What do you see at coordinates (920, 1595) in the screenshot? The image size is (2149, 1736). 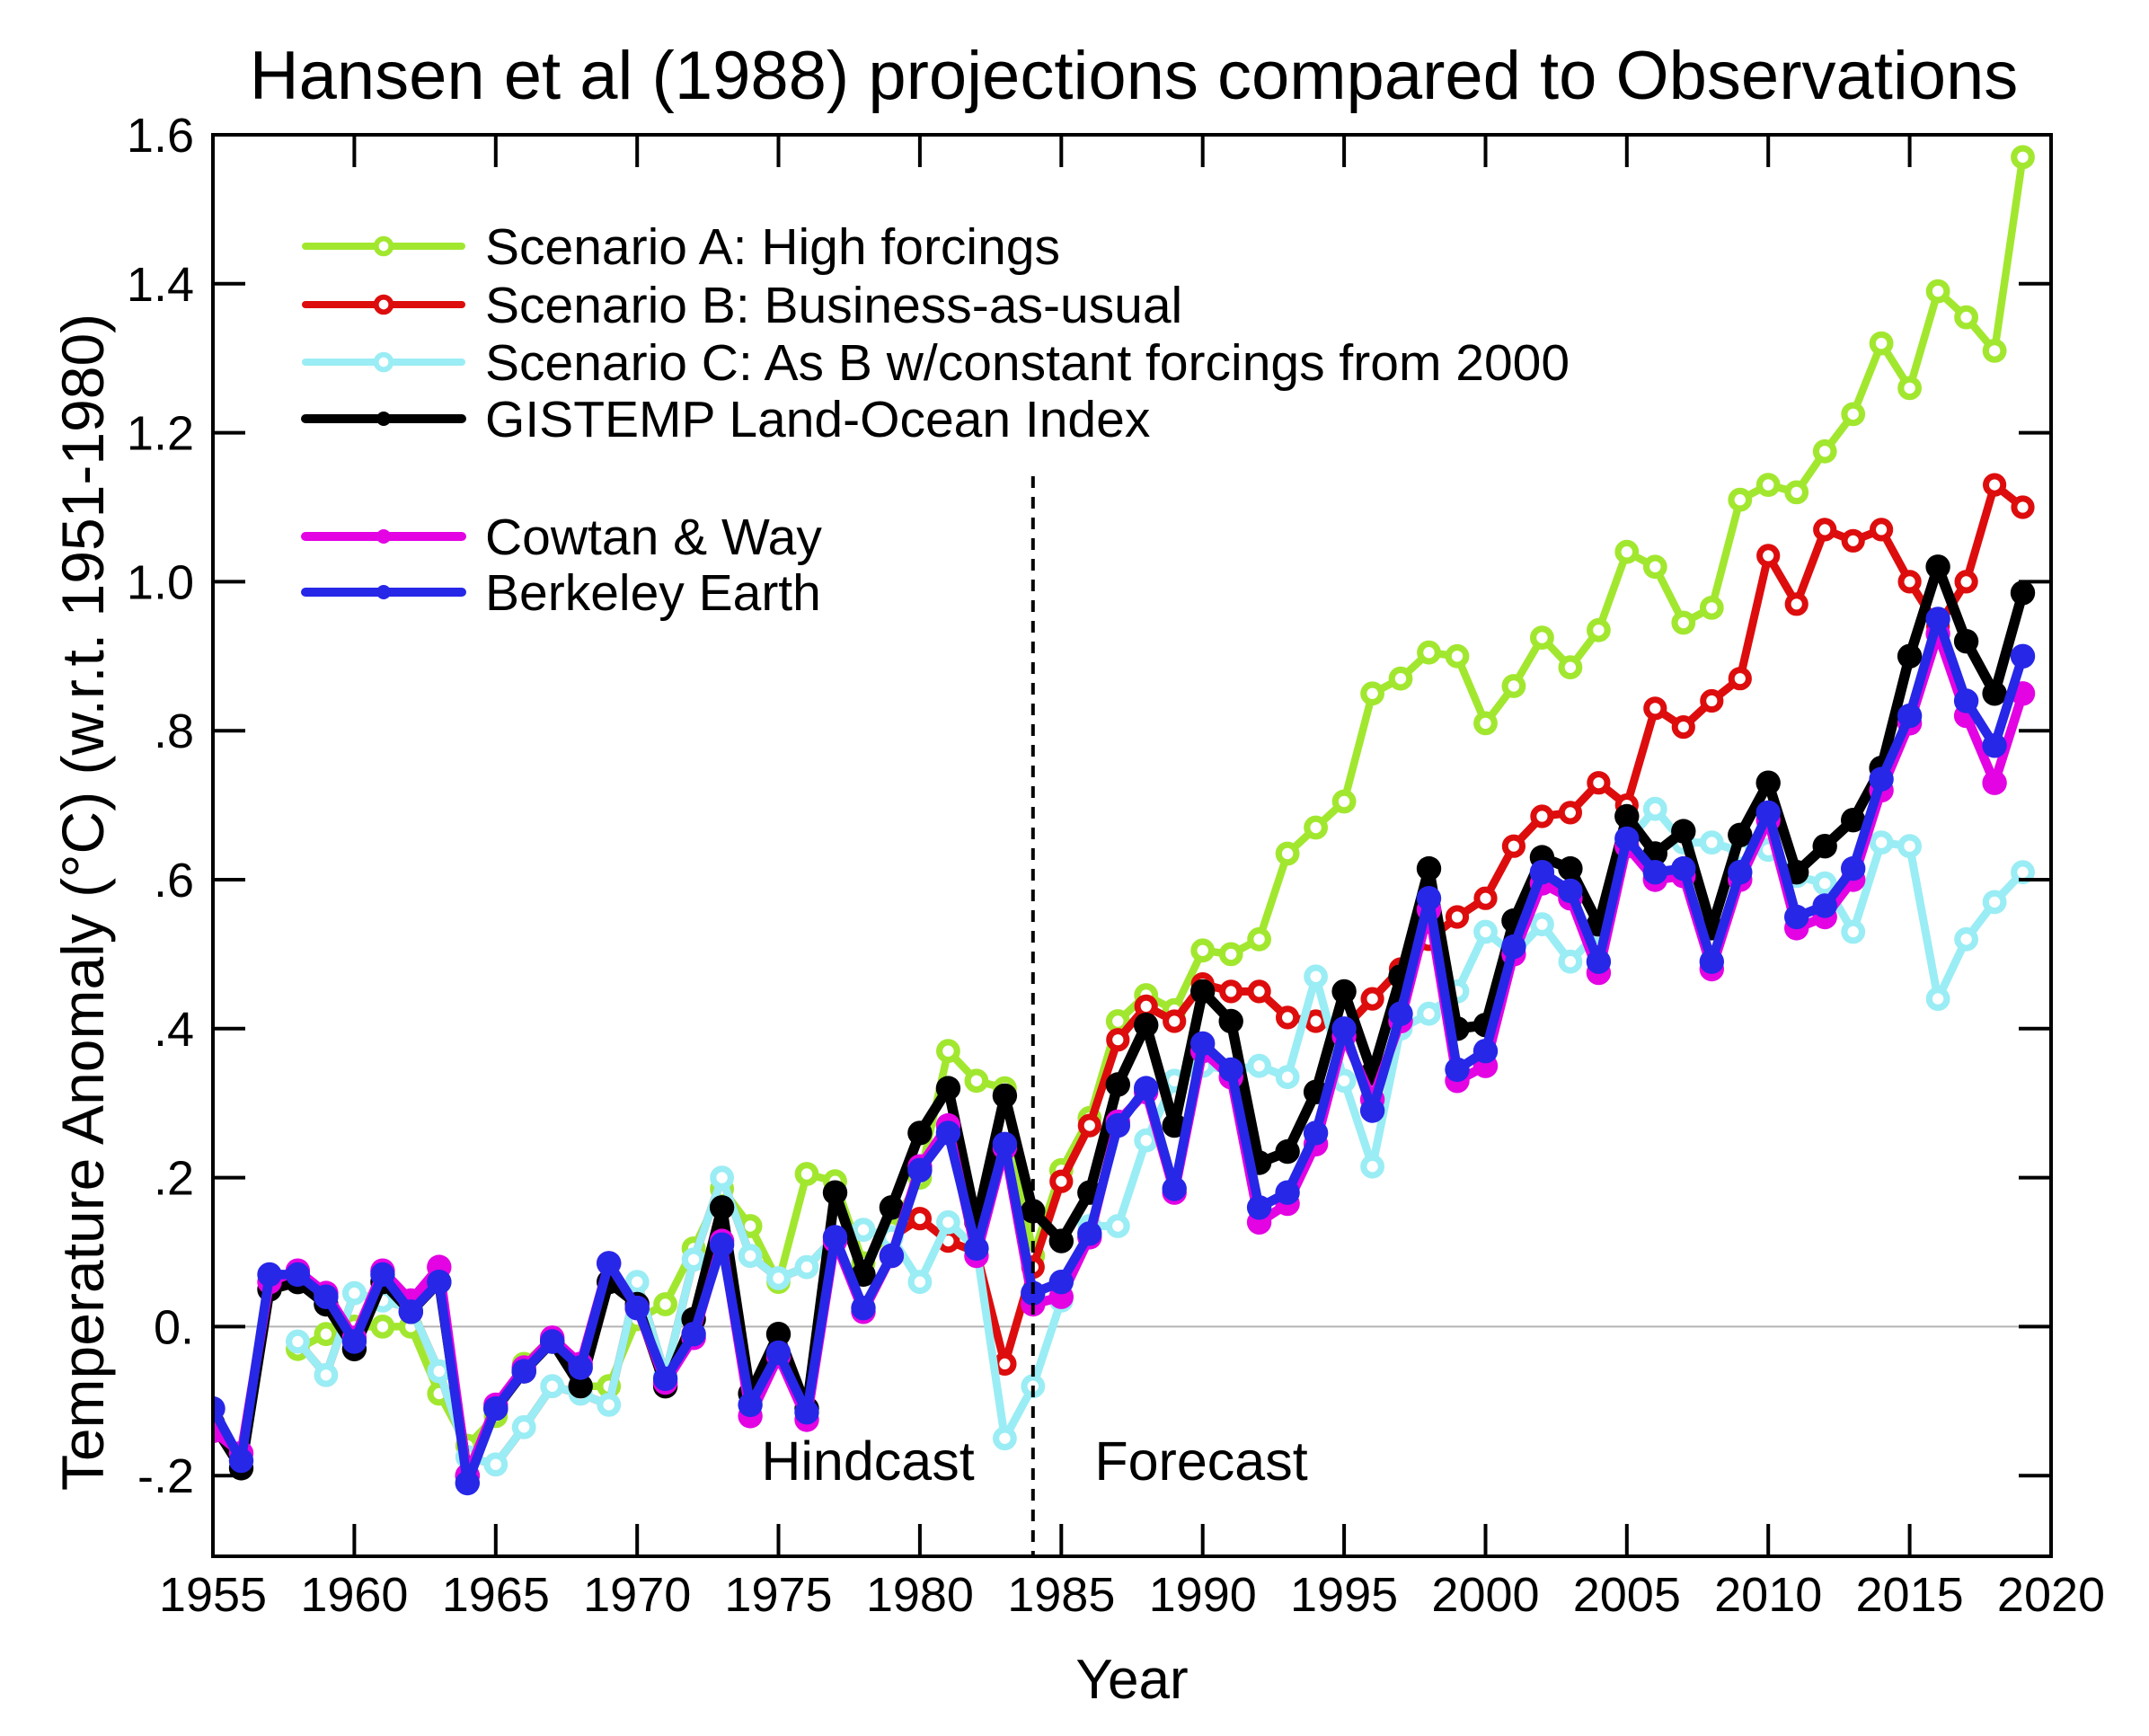 I see `svg-text: 1980` at bounding box center [920, 1595].